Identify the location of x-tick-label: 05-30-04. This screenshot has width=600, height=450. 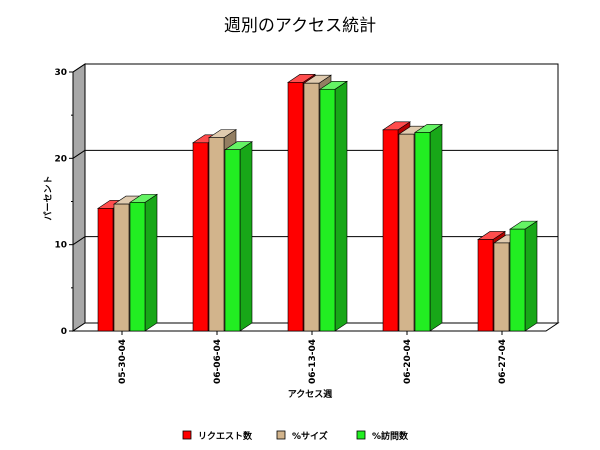
(123, 361).